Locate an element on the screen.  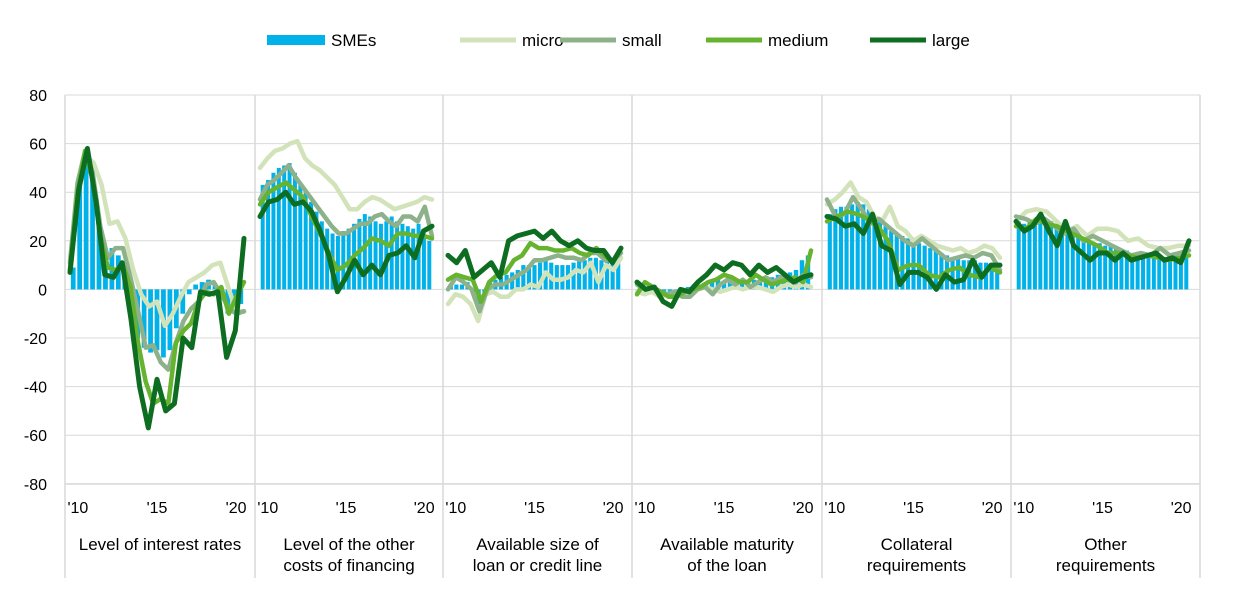
legend-swatch-smes is located at coordinates (296, 40).